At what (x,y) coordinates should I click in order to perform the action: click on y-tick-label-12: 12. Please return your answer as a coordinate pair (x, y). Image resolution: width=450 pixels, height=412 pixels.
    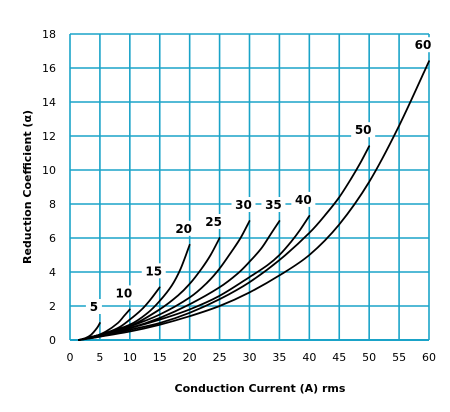
    Looking at the image, I should click on (49, 136).